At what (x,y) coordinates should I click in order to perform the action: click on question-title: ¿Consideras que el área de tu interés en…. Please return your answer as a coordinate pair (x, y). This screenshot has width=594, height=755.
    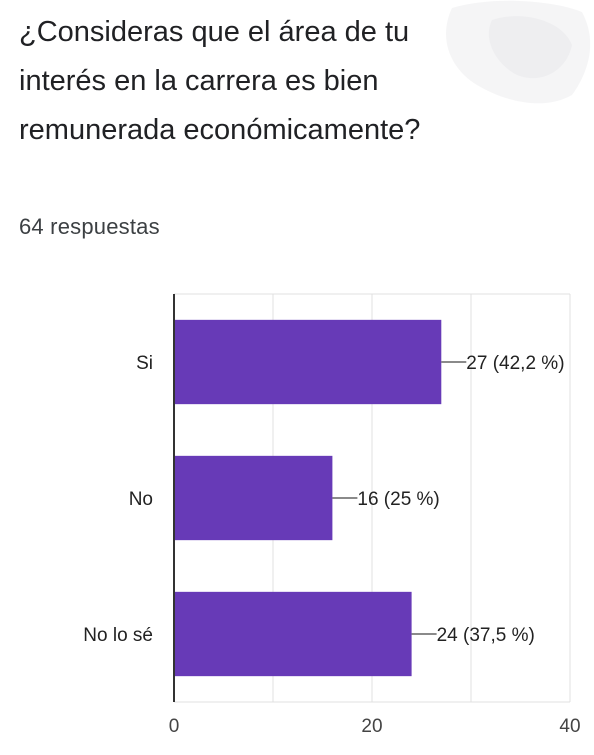
    Looking at the image, I should click on (220, 81).